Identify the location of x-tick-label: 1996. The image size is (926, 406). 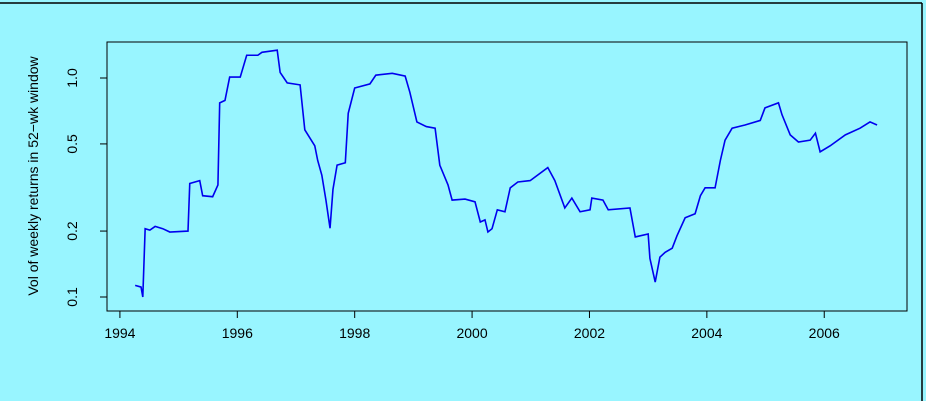
(237, 333).